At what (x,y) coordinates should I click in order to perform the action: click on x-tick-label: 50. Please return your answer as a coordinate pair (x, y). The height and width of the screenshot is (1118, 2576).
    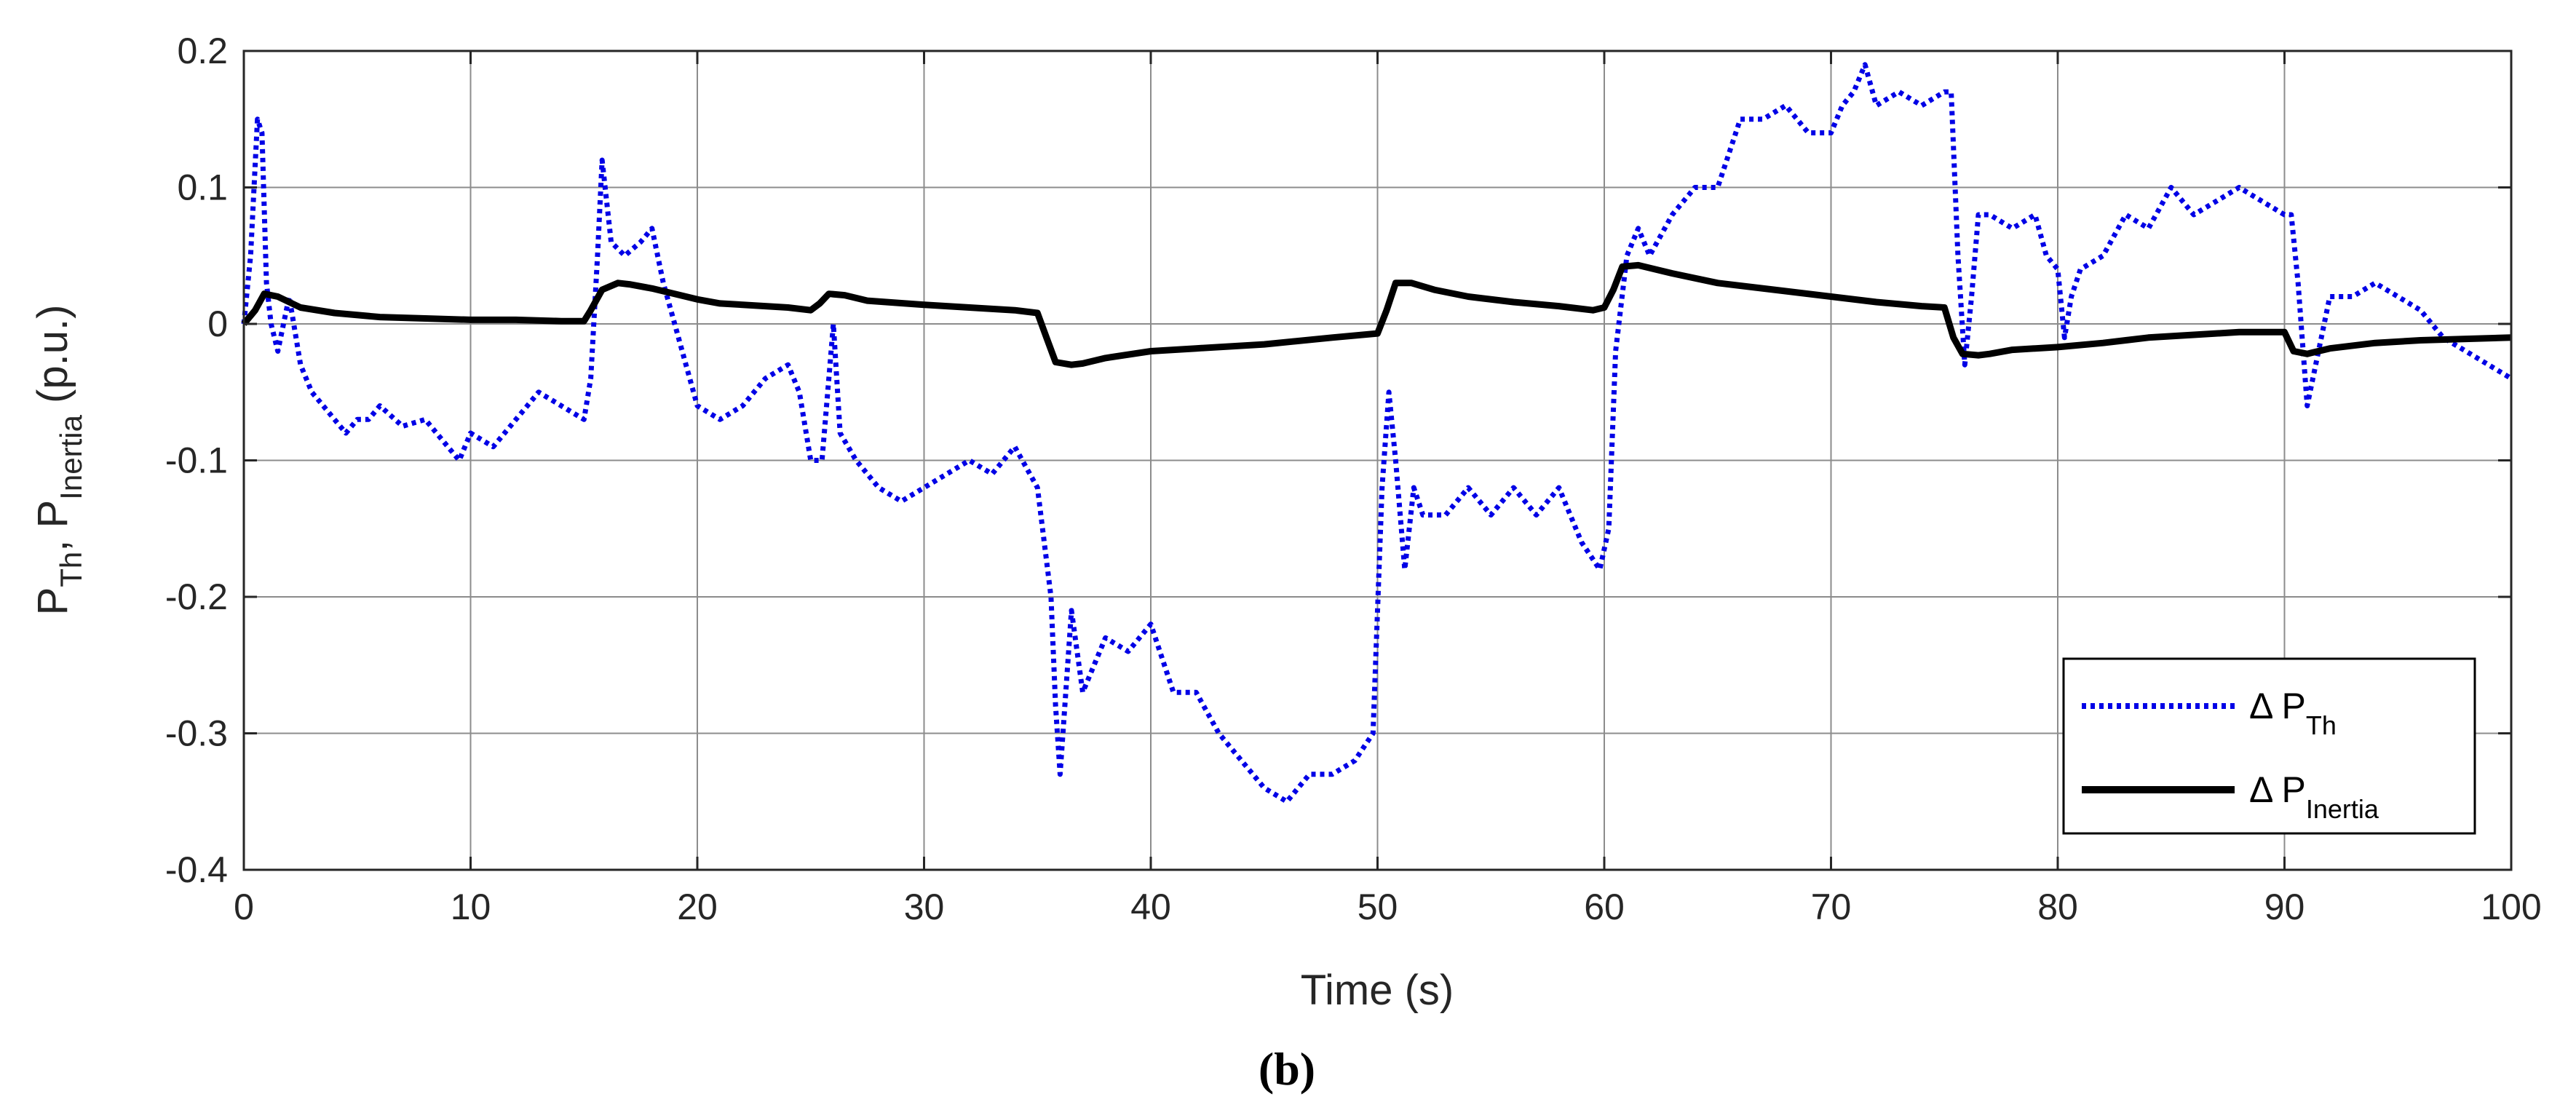
    Looking at the image, I should click on (1378, 907).